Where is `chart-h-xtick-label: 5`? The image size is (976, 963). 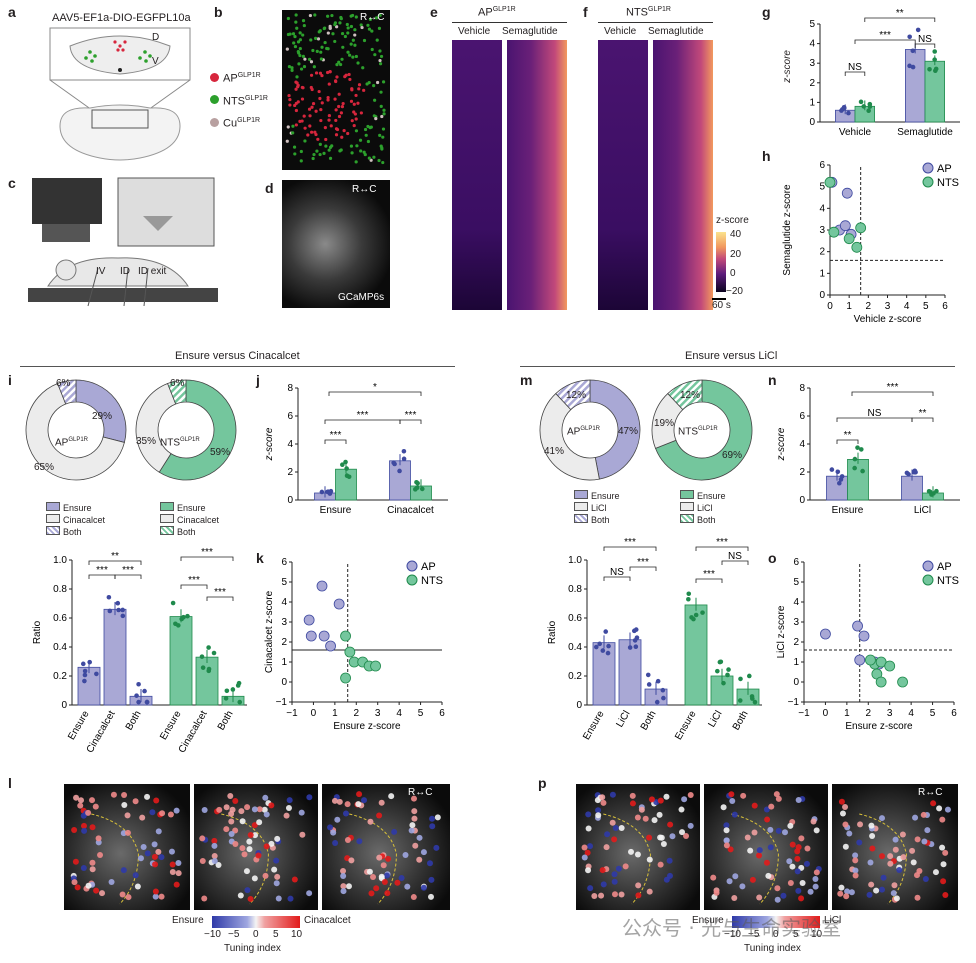
chart-h-xtick-label: 5 is located at coordinates (926, 306).